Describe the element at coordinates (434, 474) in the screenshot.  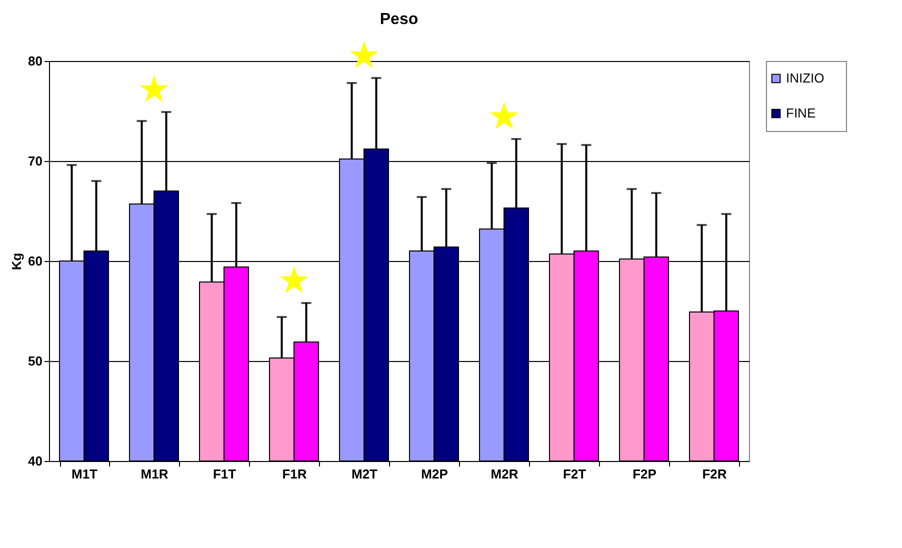
I see `x-tick-label: M2P` at that location.